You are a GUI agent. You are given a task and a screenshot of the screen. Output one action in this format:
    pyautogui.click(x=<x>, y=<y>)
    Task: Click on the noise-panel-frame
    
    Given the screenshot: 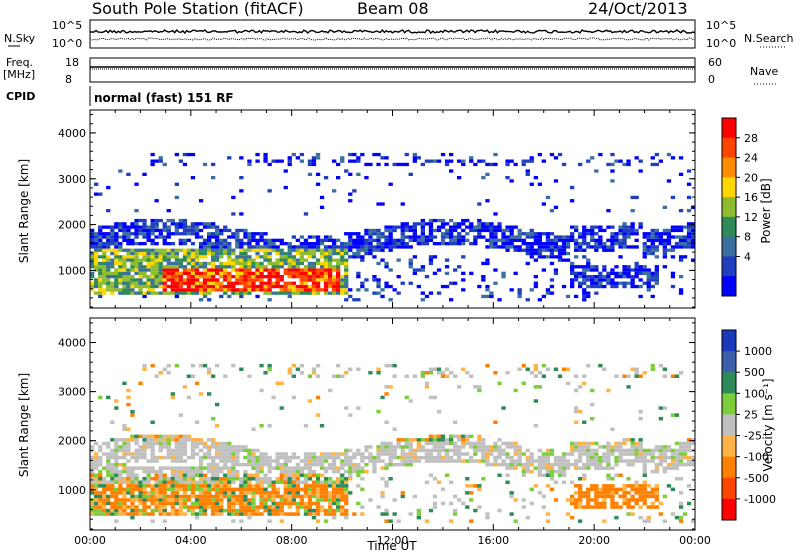 What is the action you would take?
    pyautogui.click(x=392, y=34)
    